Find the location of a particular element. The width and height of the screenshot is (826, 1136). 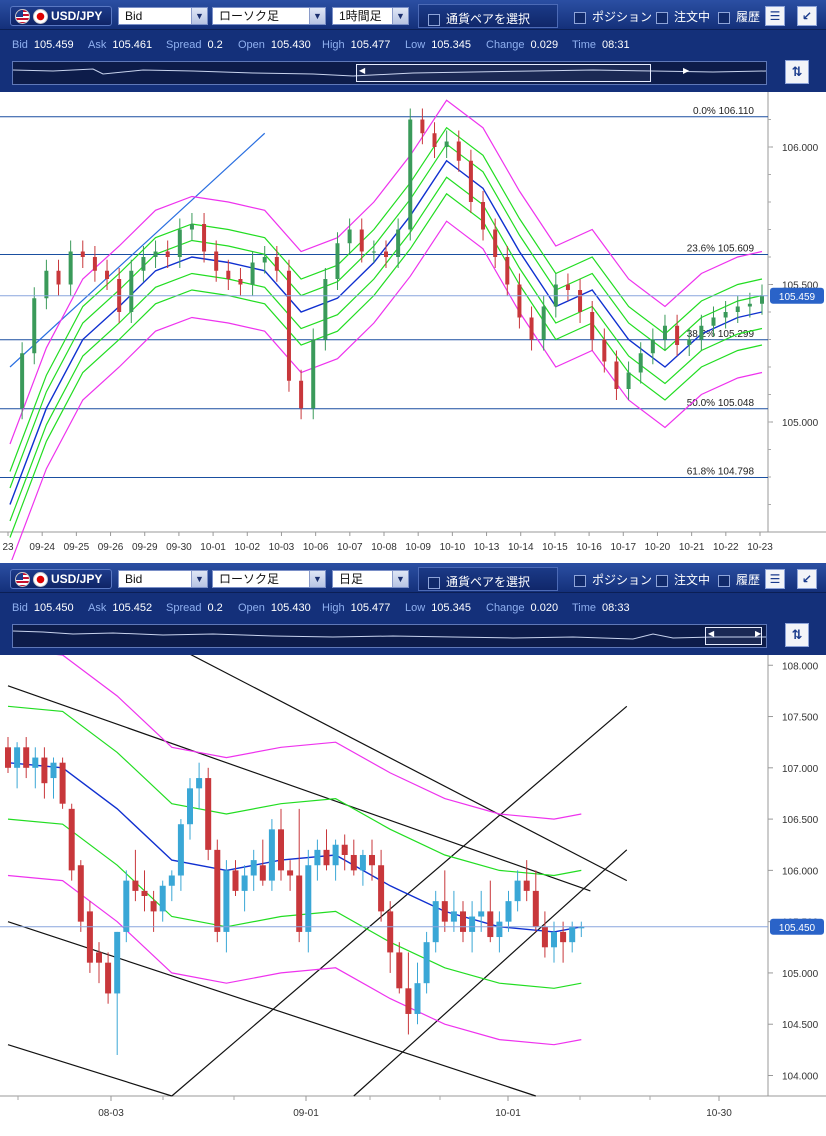

x-tick-label: 10-09 is located at coordinates (418, 547).